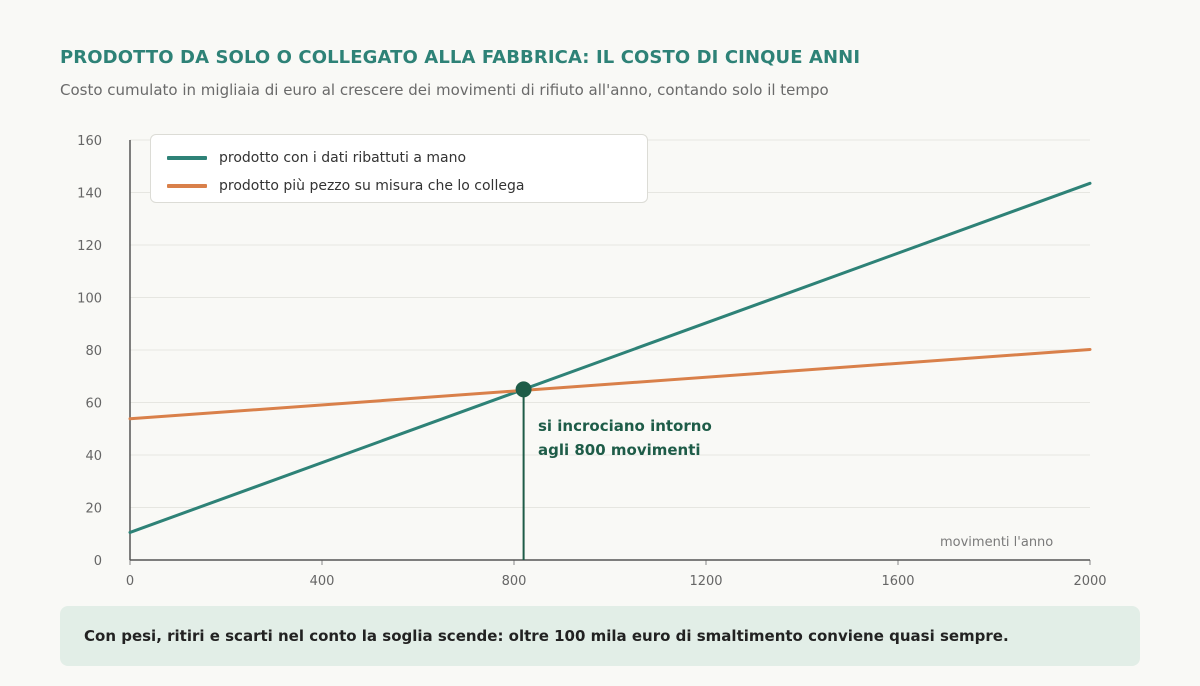  Describe the element at coordinates (997, 542) in the screenshot. I see `x-axis-title: movimenti l'anno` at that location.